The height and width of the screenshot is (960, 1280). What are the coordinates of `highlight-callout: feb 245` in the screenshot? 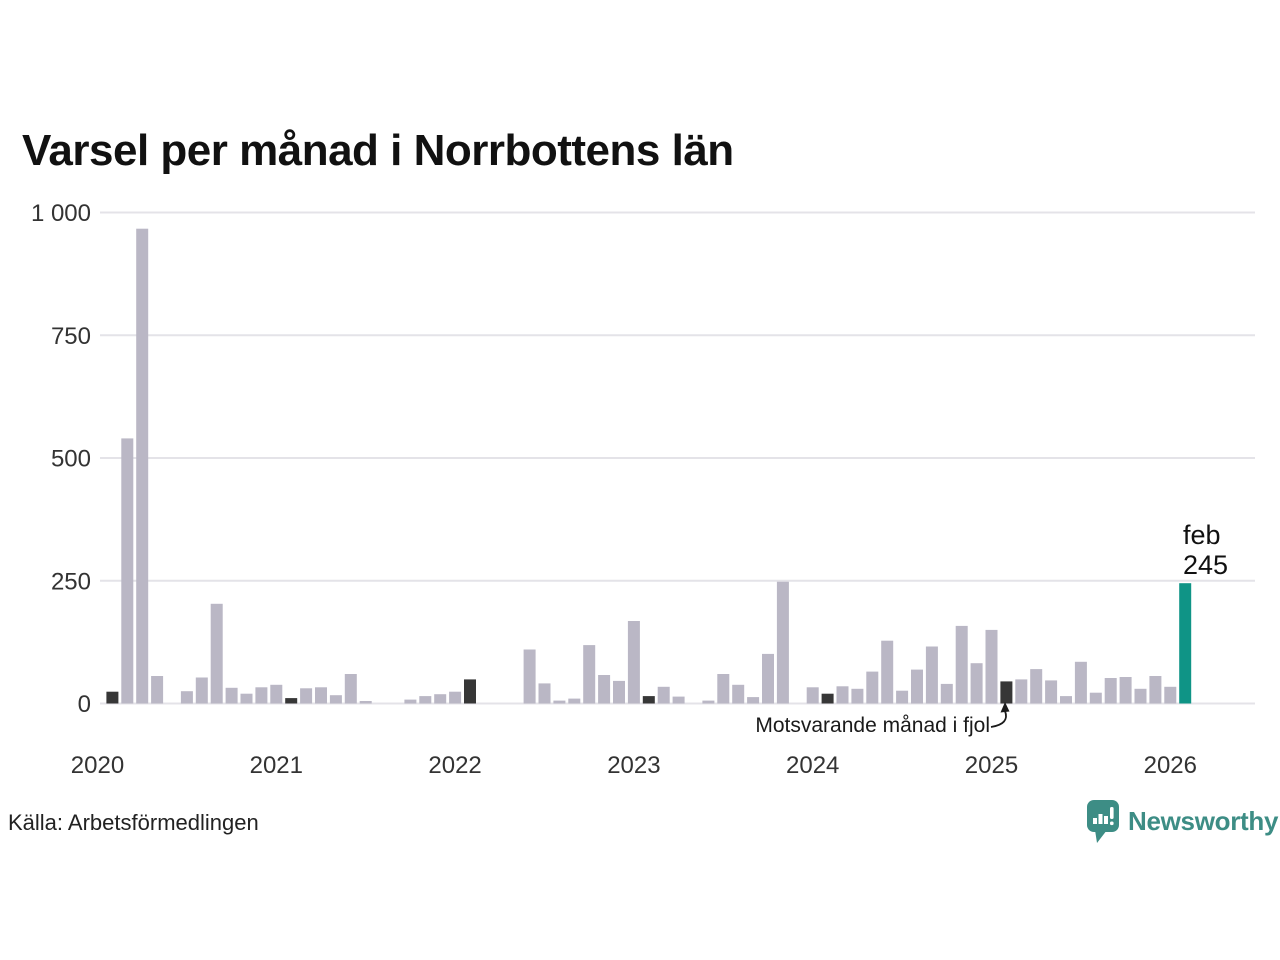 It's located at (1205, 550).